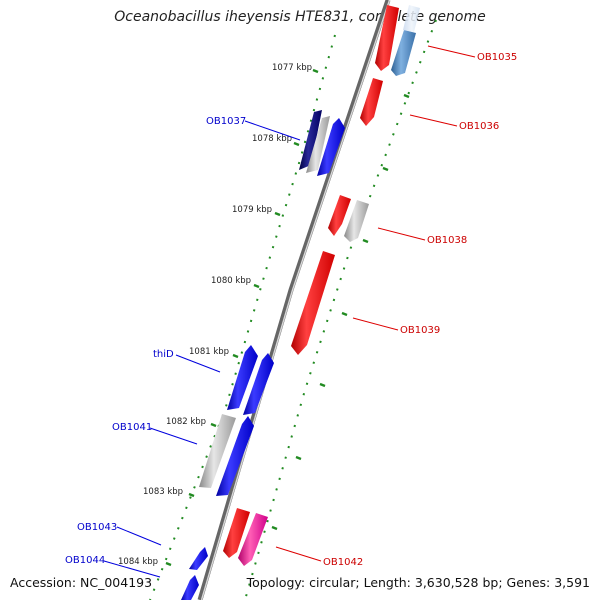  Describe the element at coordinates (236, 533) in the screenshot. I see `gene-ob1042-red` at that location.